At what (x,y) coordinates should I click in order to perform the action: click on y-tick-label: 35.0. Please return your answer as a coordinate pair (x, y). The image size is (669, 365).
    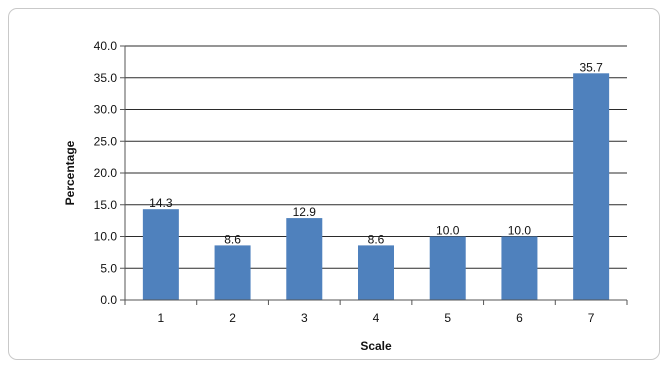
    Looking at the image, I should click on (106, 78).